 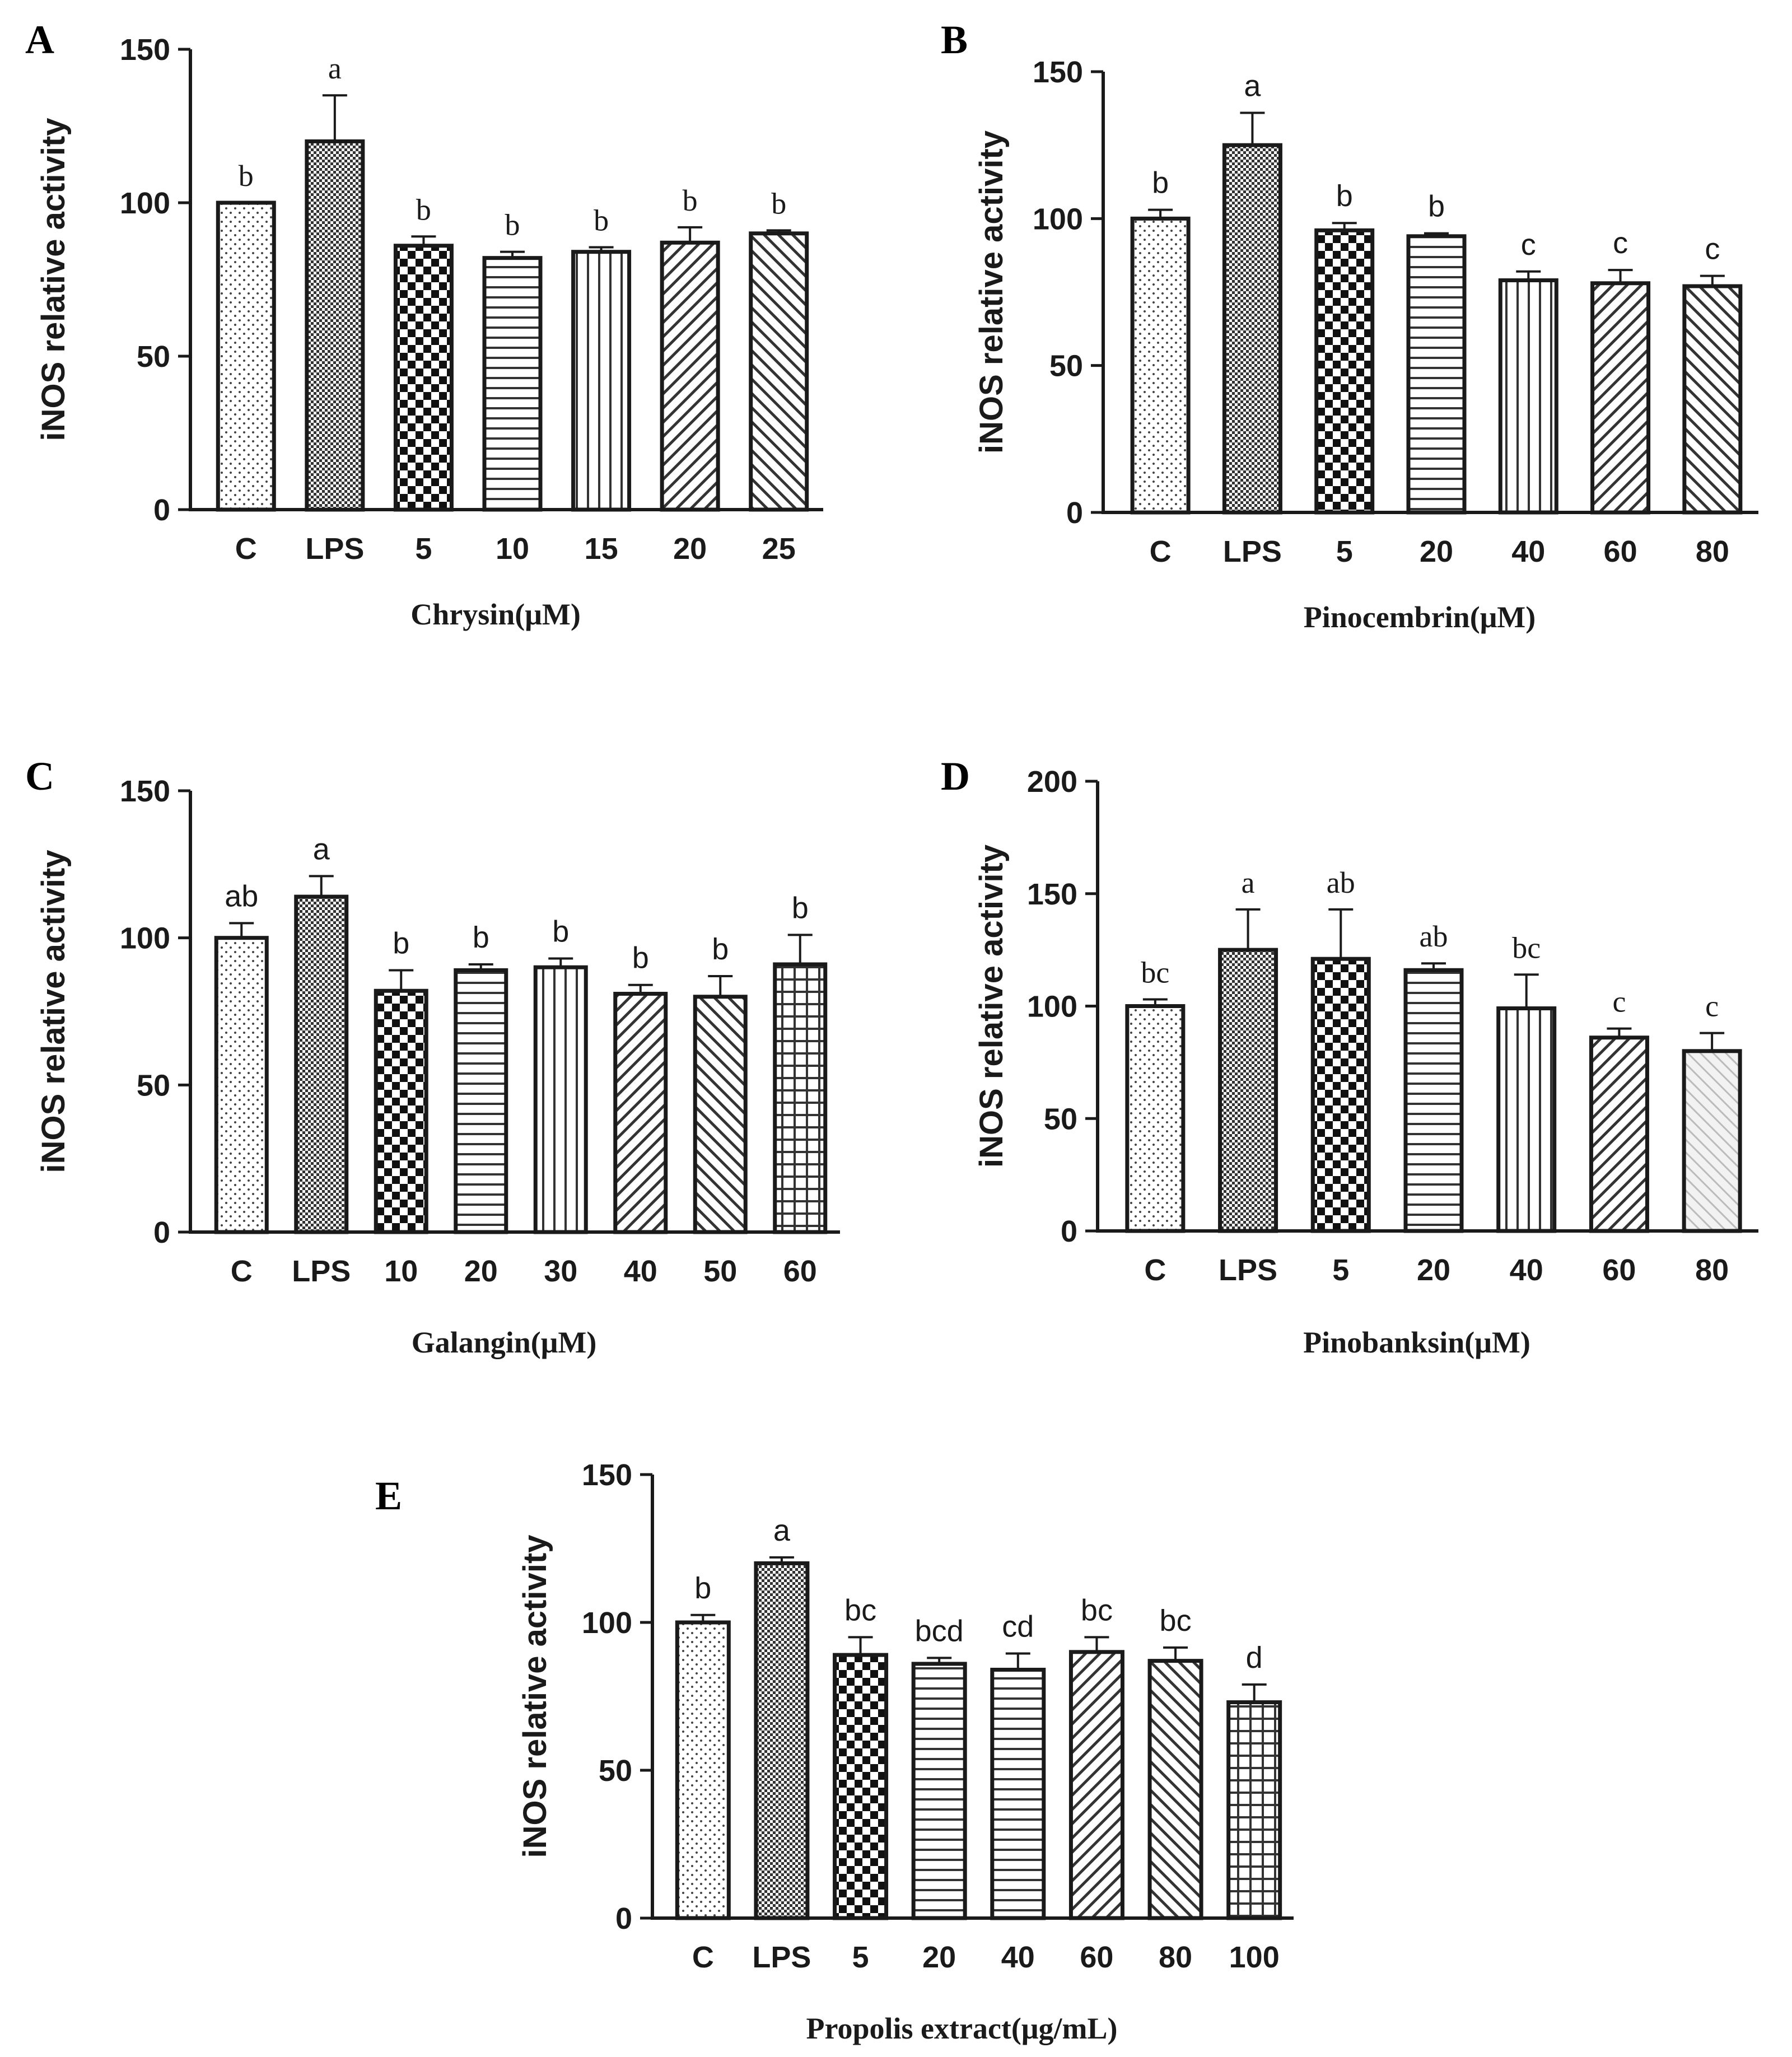 What do you see at coordinates (956, 776) in the screenshot?
I see `panel-label: D` at bounding box center [956, 776].